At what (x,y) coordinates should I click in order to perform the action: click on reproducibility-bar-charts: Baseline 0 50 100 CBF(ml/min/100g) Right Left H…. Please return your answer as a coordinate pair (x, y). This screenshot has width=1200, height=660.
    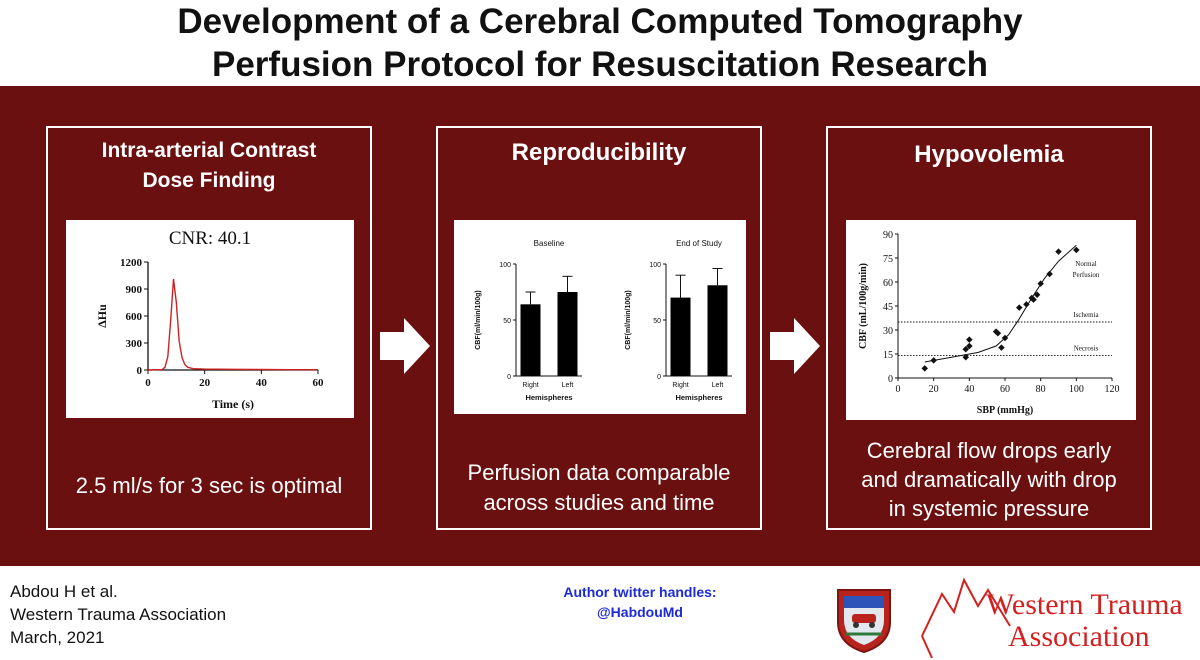
    Looking at the image, I should click on (603, 320).